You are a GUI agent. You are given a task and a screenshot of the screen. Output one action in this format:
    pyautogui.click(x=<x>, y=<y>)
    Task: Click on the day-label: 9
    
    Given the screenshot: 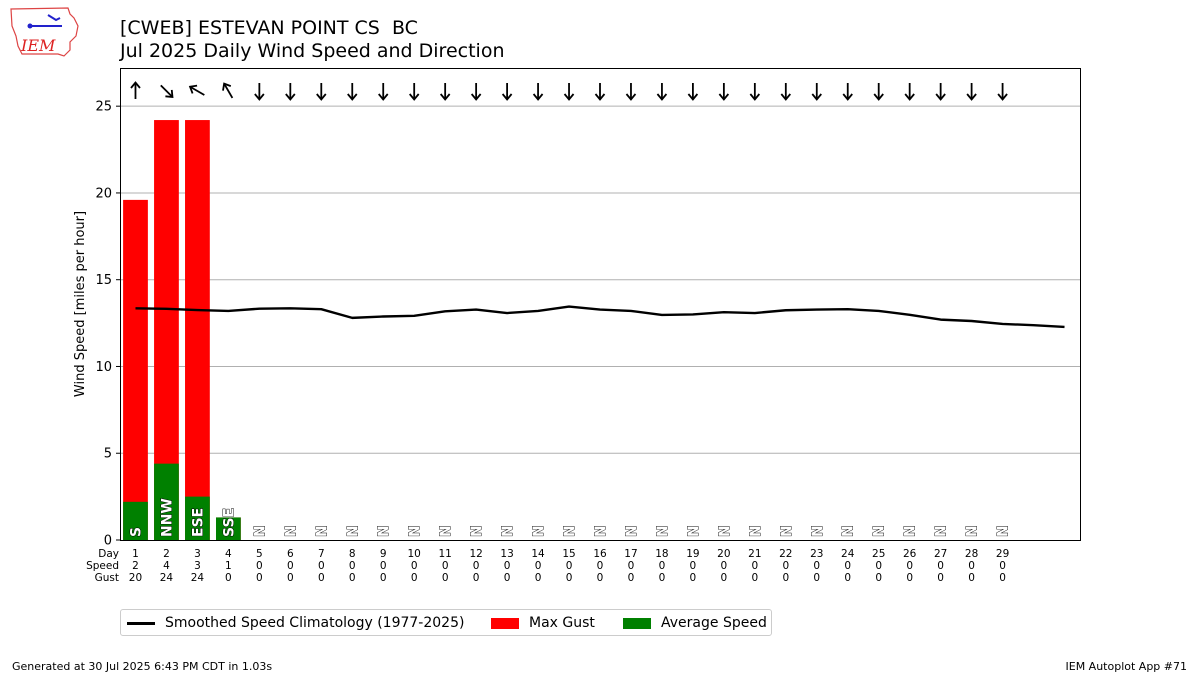 What is the action you would take?
    pyautogui.click(x=383, y=554)
    